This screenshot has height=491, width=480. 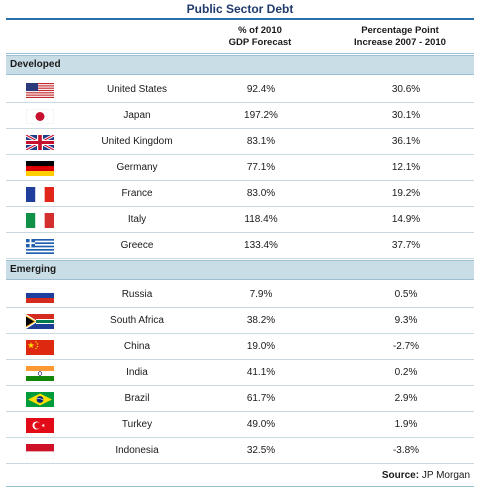 I want to click on china-flag-icon, so click(x=40, y=347).